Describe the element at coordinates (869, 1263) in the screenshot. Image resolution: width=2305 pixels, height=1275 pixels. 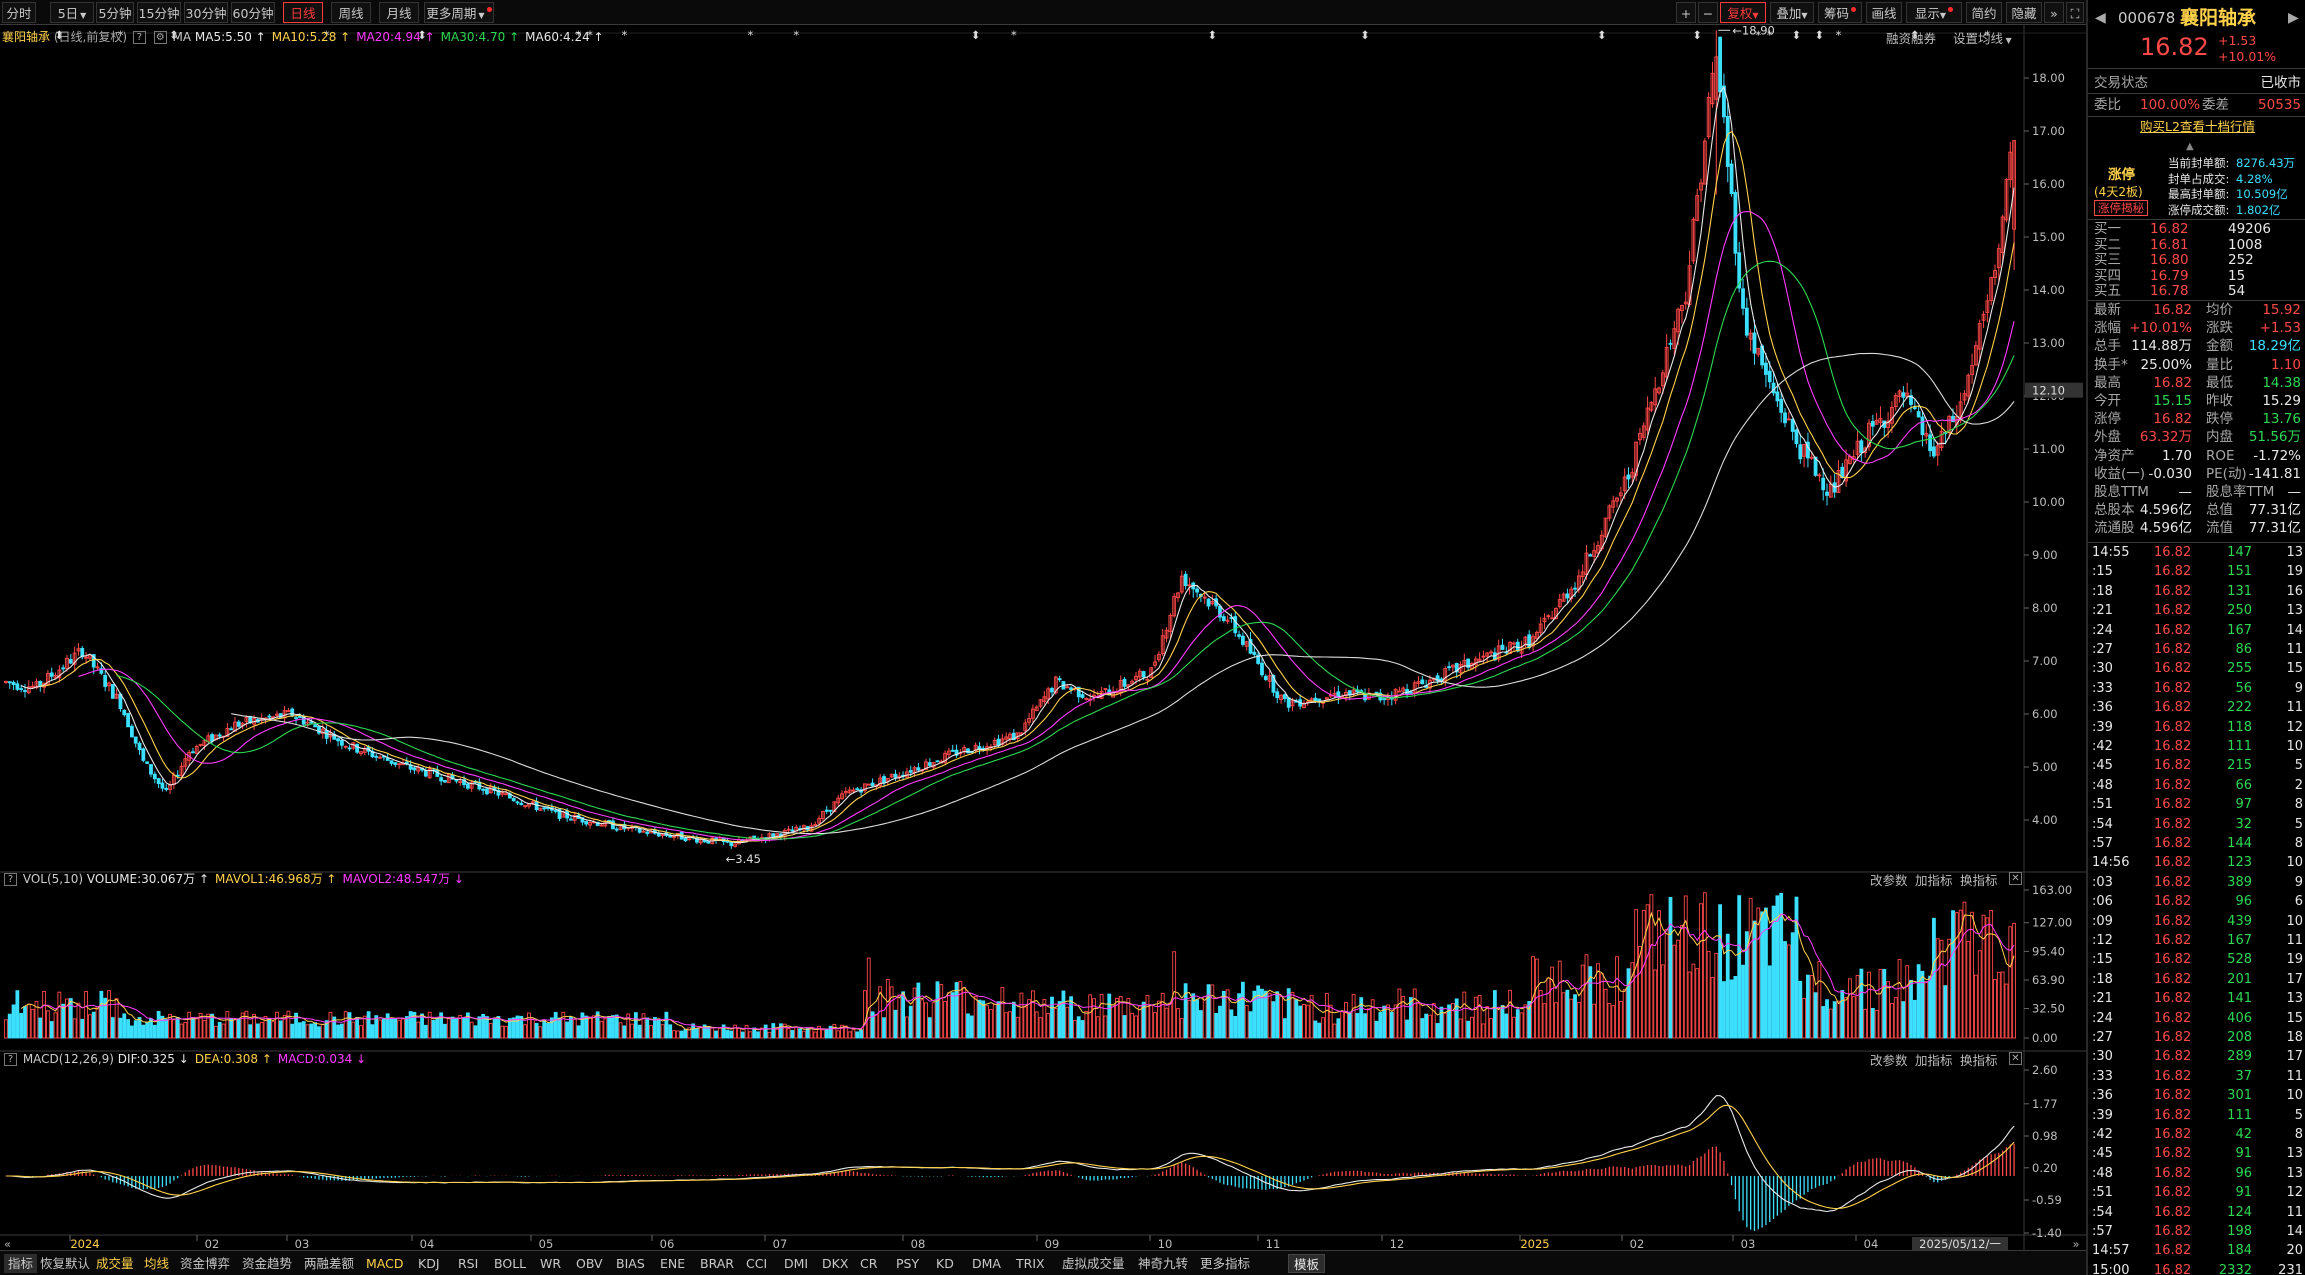
I see `indicator-tab-19: CR` at that location.